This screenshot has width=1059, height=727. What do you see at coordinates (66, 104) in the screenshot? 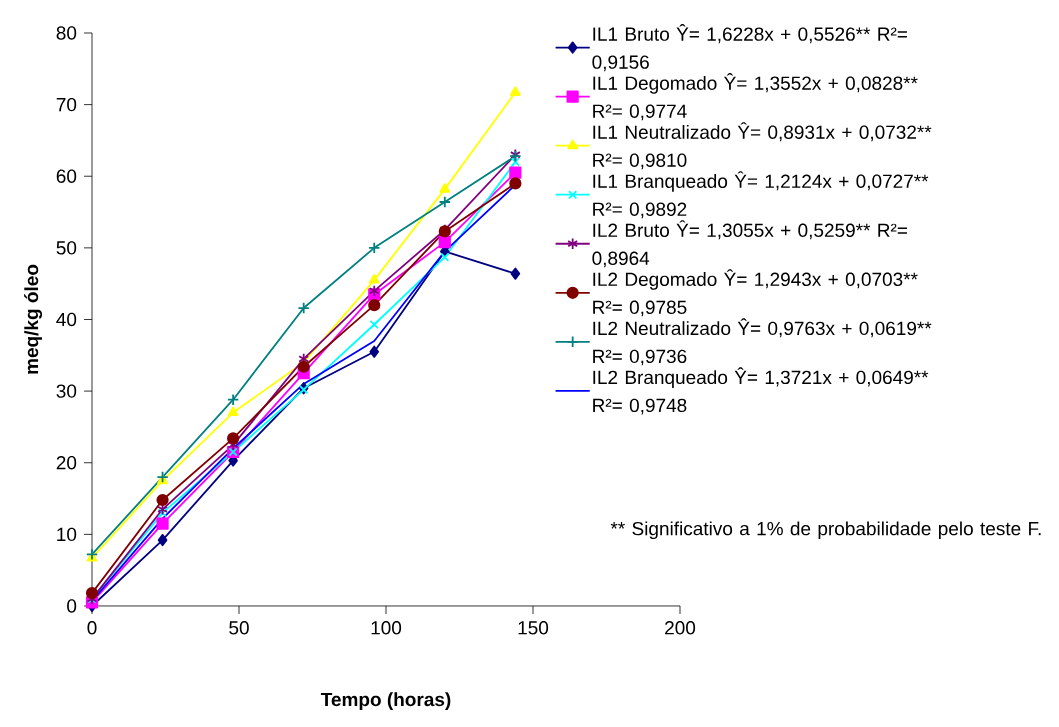
I see `y-tick-label: 70` at bounding box center [66, 104].